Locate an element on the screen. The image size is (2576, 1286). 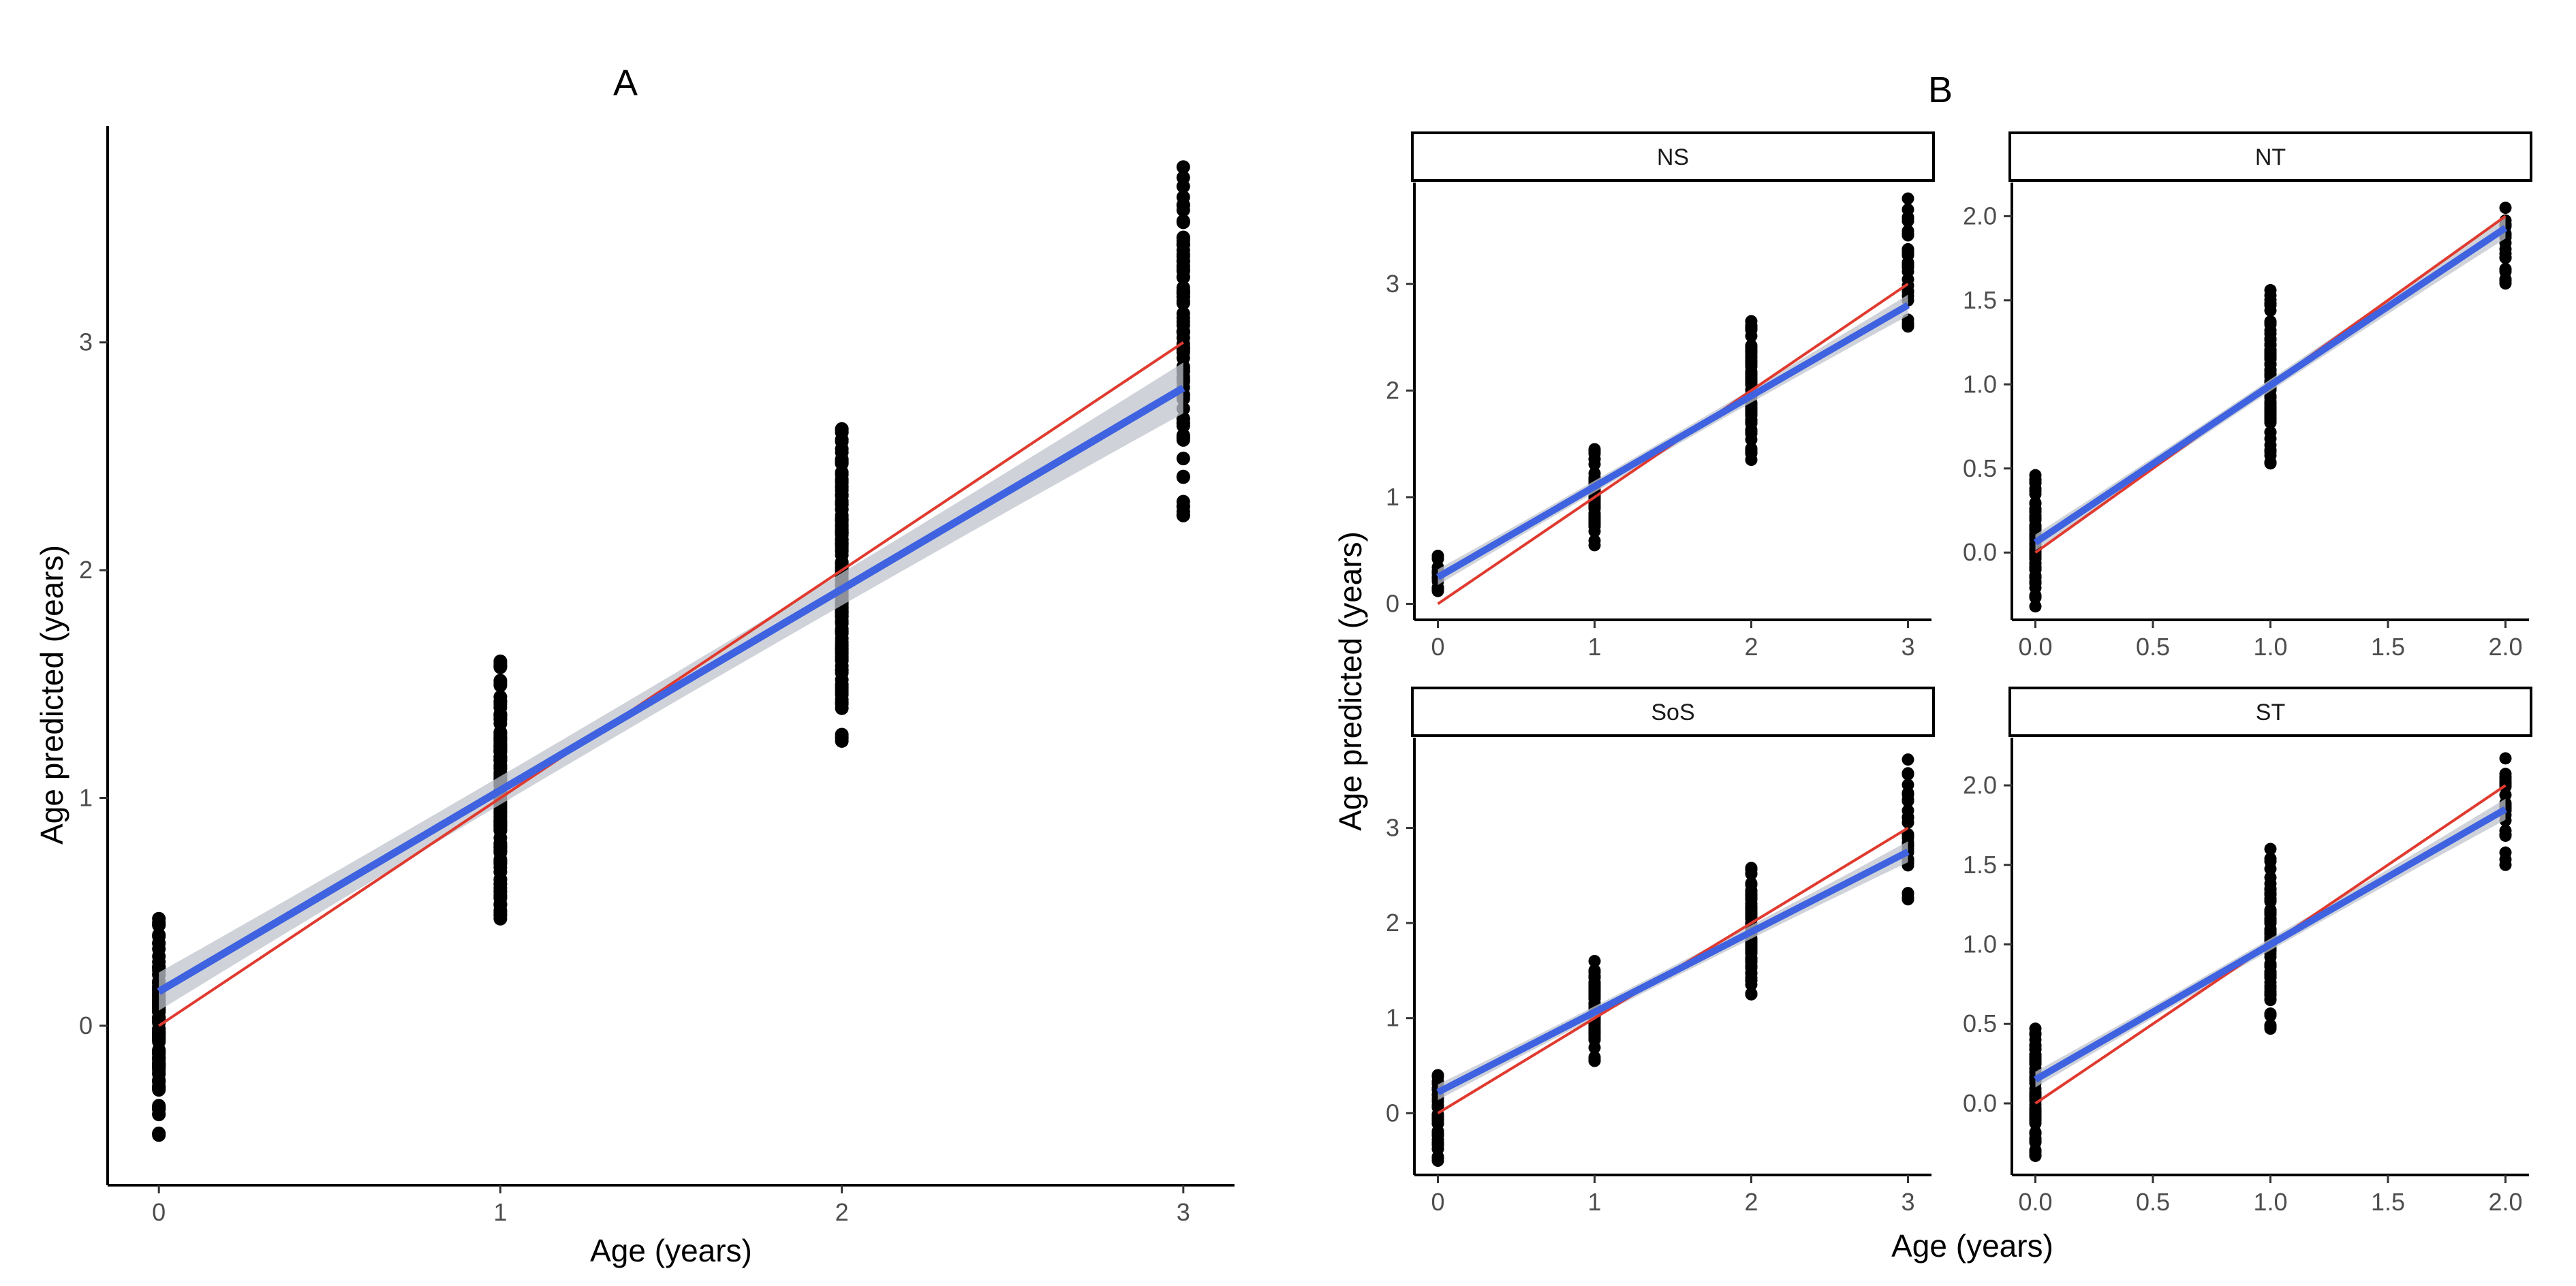
x-tick-label: 0 is located at coordinates (1438, 647).